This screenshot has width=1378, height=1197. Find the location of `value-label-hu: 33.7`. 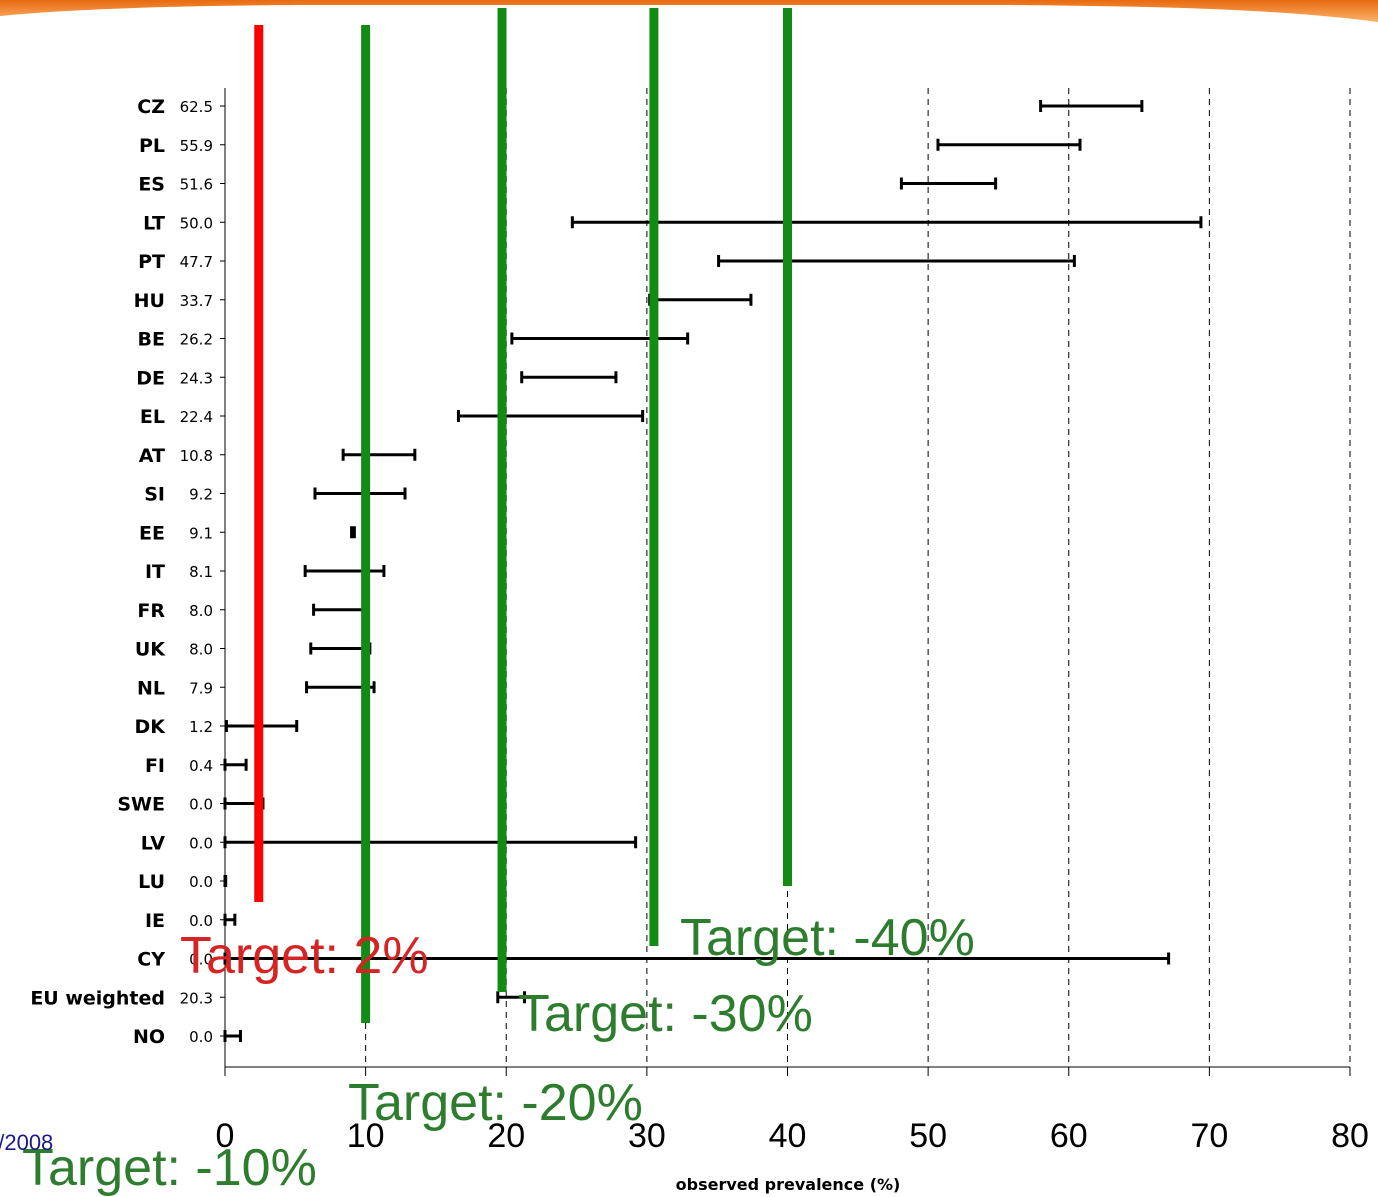

value-label-hu: 33.7 is located at coordinates (196, 301).